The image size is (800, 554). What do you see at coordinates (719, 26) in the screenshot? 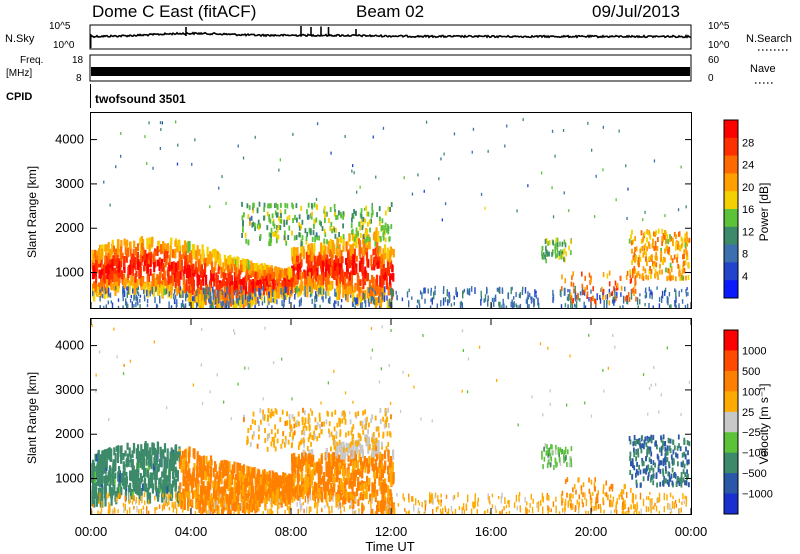
I see `nsearch-tick-top: 10^5` at bounding box center [719, 26].